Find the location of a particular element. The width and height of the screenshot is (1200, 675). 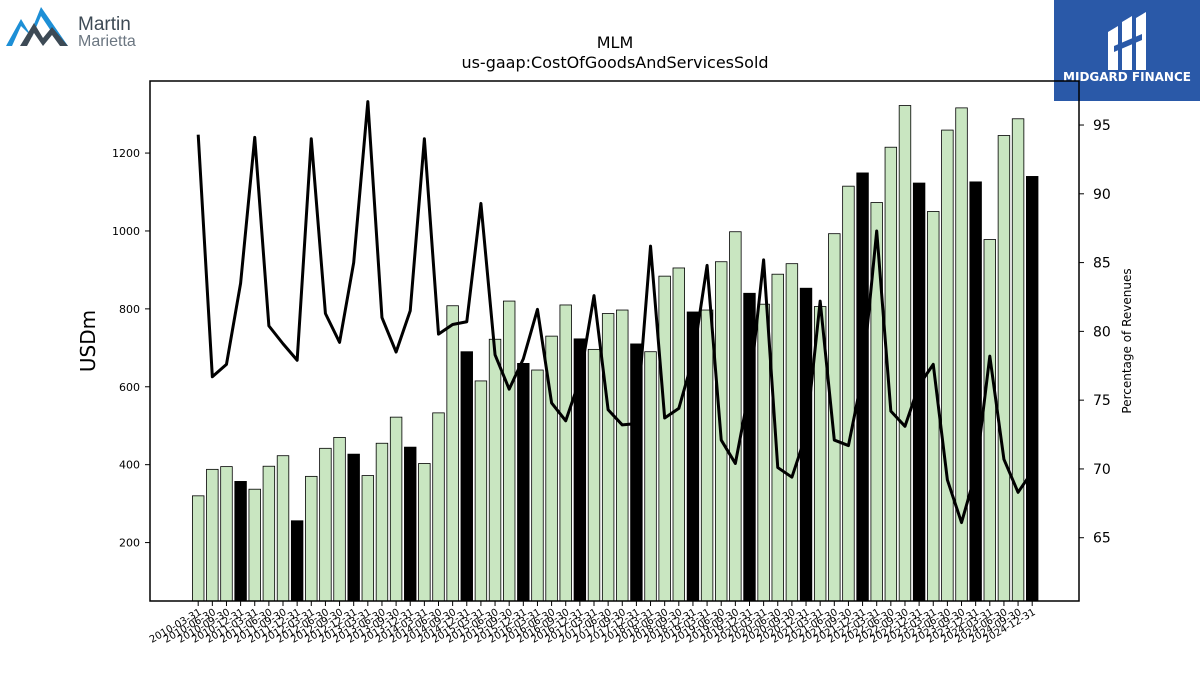

midgard-finance-logo: MIDGARD FINANCE is located at coordinates (1127, 50).